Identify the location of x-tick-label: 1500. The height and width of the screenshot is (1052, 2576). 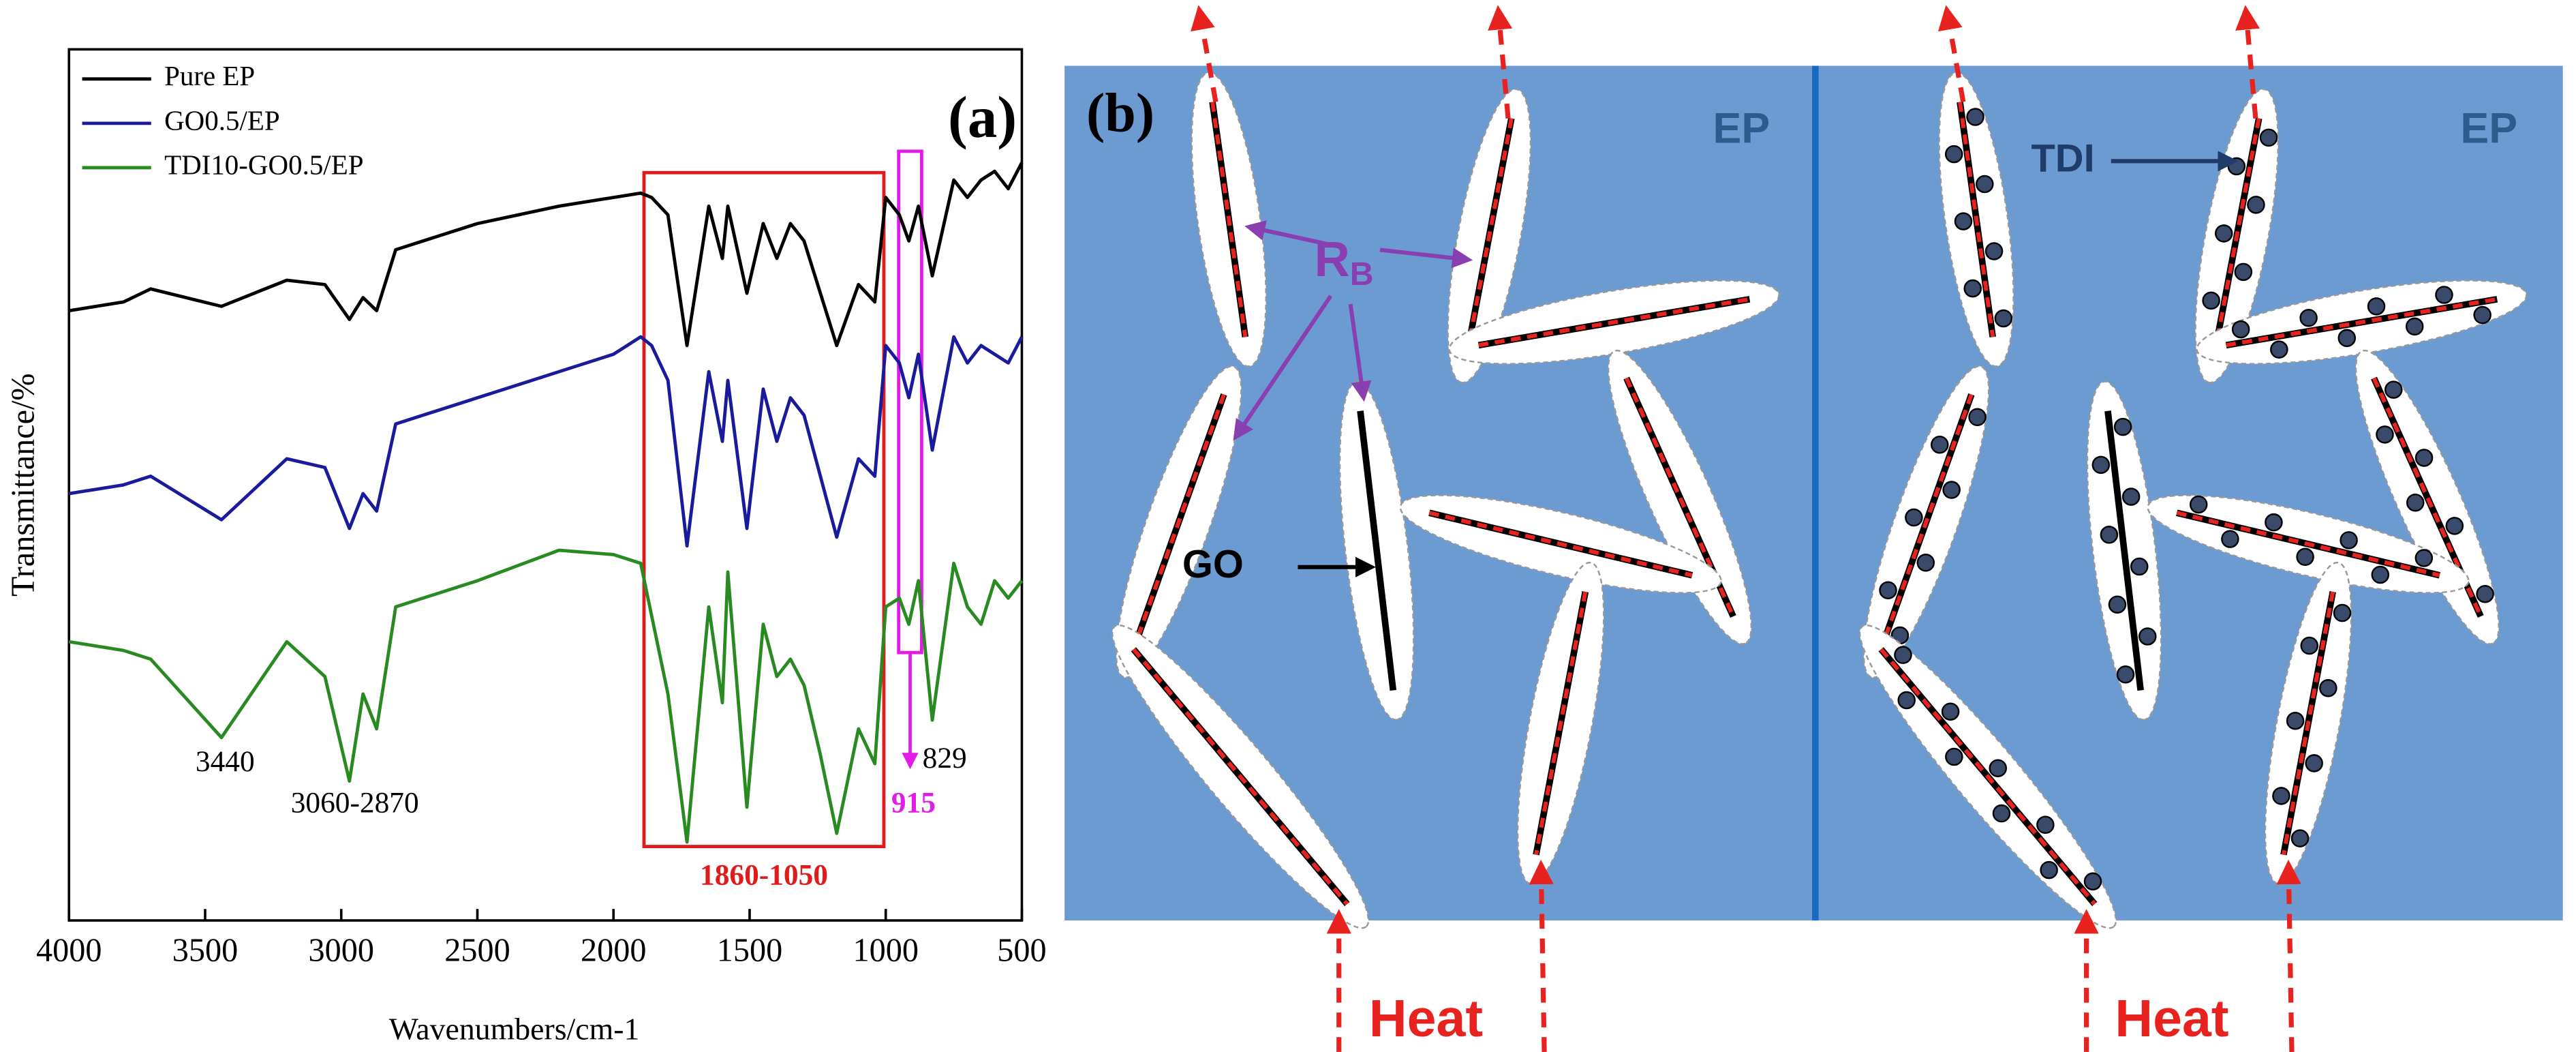
(749, 950).